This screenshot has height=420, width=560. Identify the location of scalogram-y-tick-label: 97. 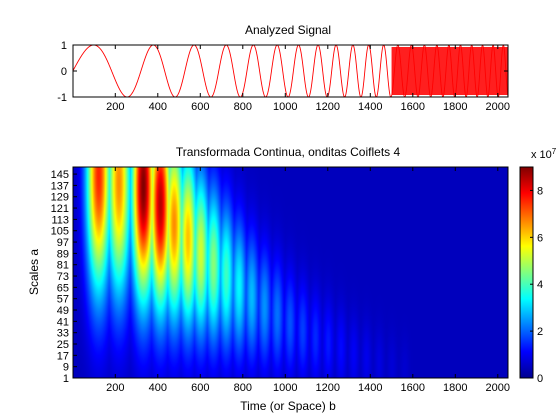
(63, 243).